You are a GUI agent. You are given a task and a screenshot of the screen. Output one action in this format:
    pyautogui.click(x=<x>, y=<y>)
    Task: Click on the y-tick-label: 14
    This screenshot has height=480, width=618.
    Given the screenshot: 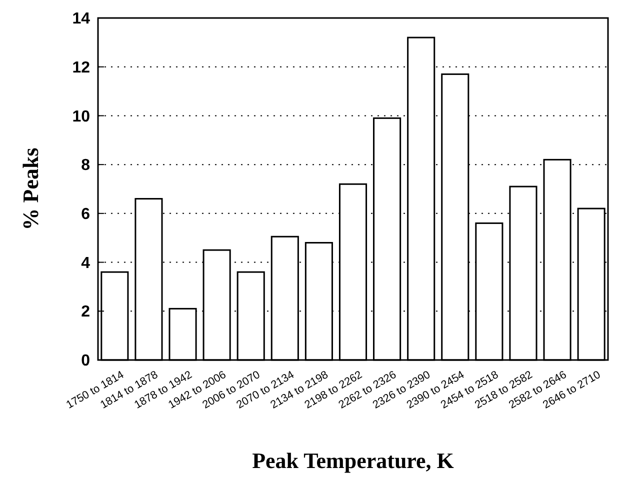 What is the action you would take?
    pyautogui.click(x=81, y=19)
    